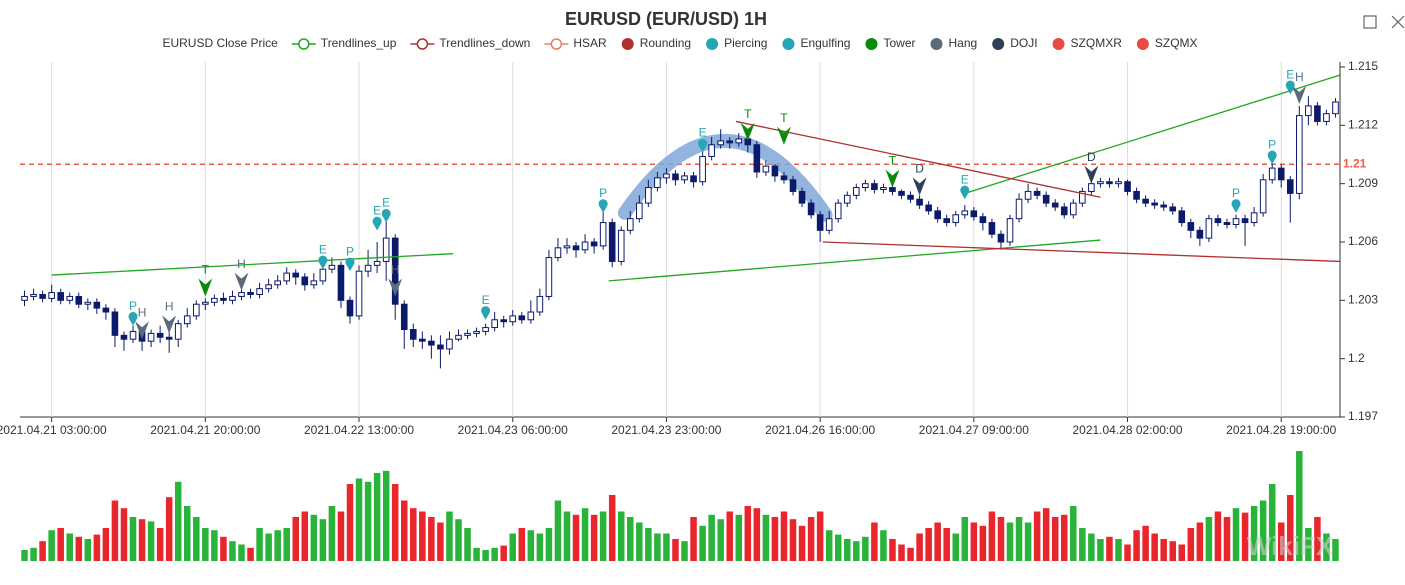 The height and width of the screenshot is (585, 1405). Describe the element at coordinates (1290, 87) in the screenshot. I see `marker-pin` at that location.